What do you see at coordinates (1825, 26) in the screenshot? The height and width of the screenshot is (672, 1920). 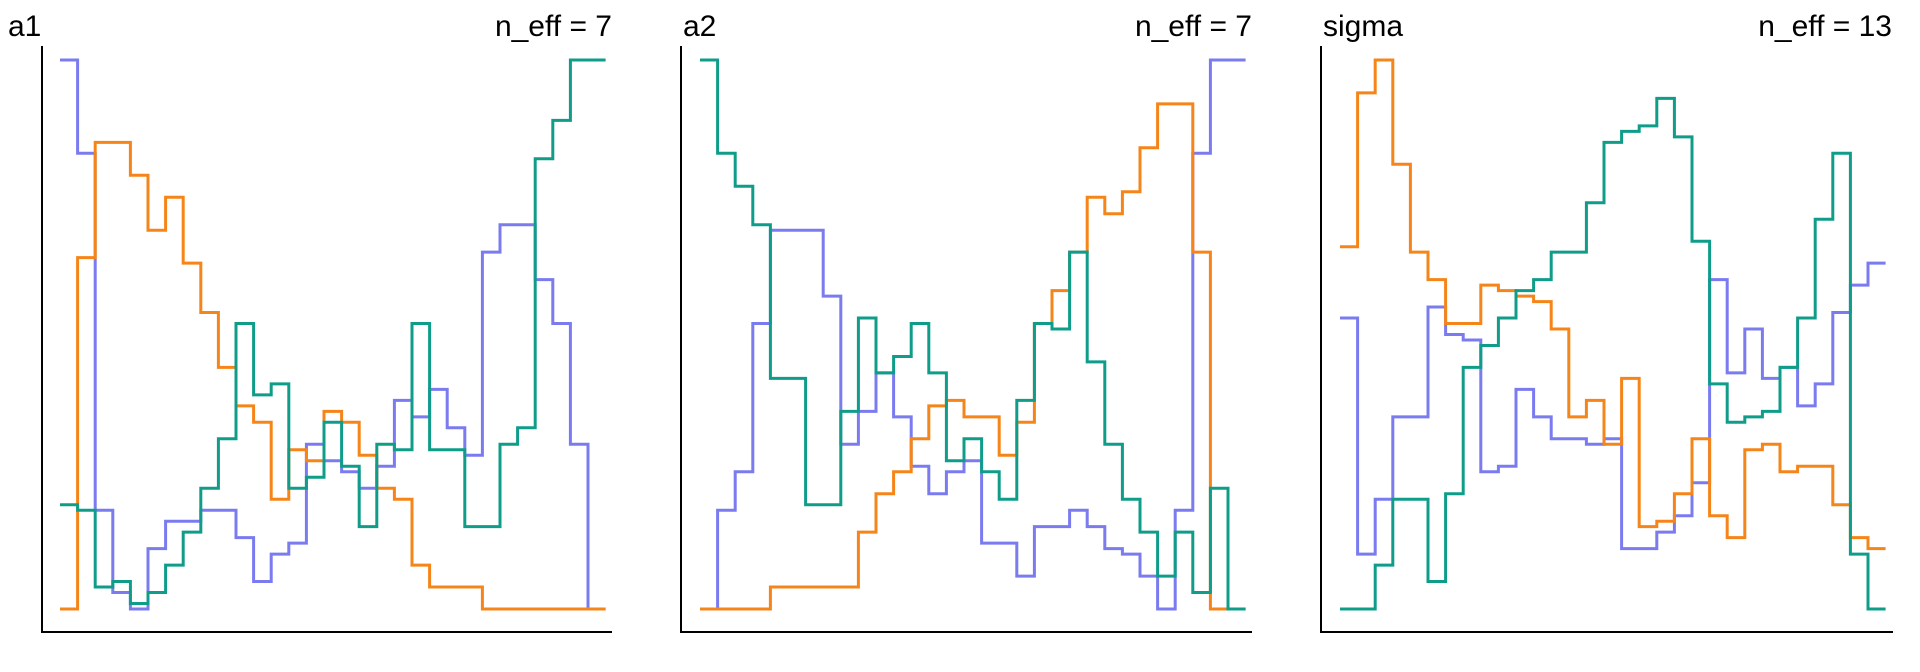 I see `neff-label: n_eff = 13` at bounding box center [1825, 26].